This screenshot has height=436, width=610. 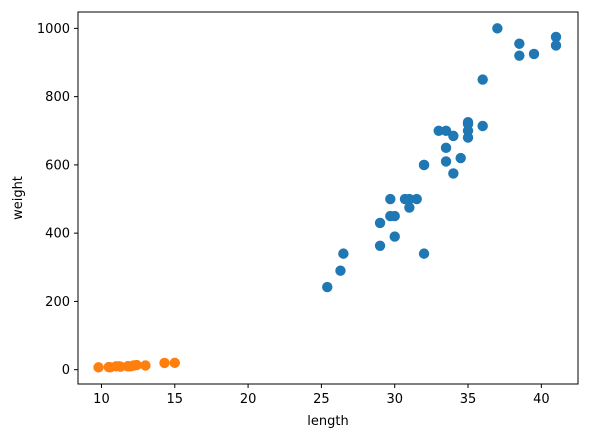 What do you see at coordinates (321, 399) in the screenshot?
I see `x-tick-label: 25` at bounding box center [321, 399].